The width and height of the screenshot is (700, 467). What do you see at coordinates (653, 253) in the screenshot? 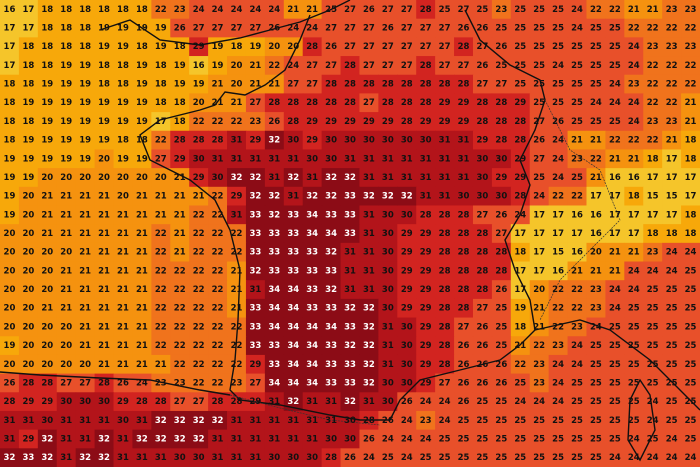
I see `temperature-label: 23` at bounding box center [653, 253].